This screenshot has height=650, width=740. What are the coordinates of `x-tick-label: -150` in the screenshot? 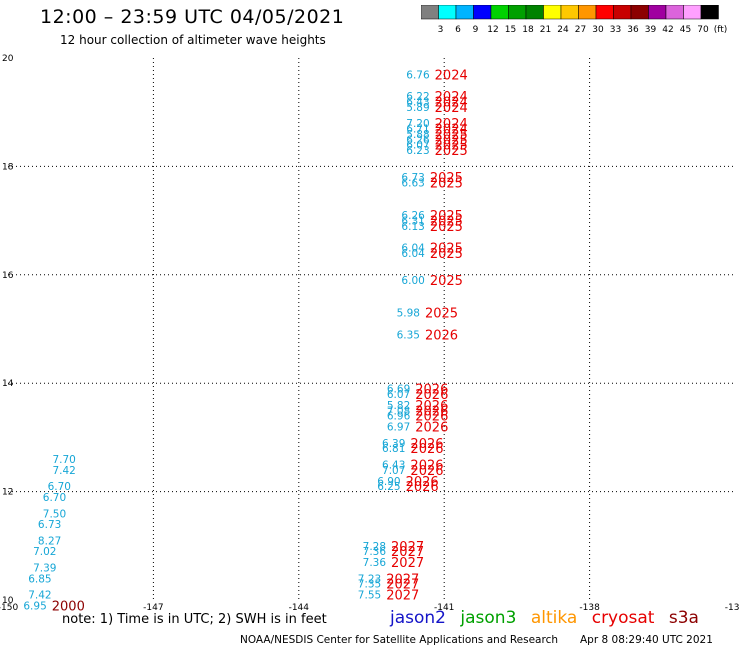 It's located at (9, 608).